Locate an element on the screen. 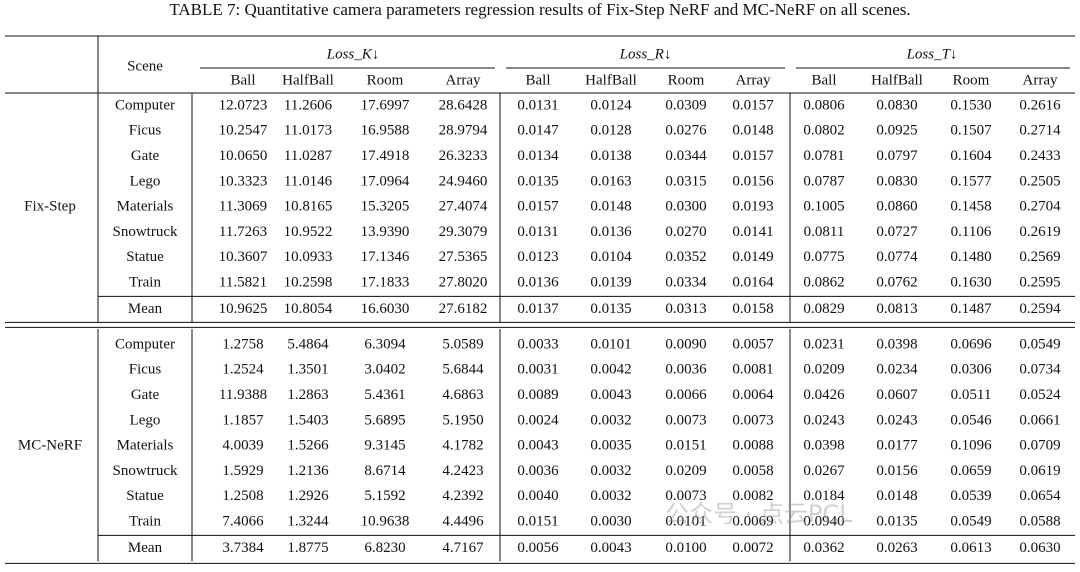 The height and width of the screenshot is (572, 1080). value-cell: 0.0089 is located at coordinates (537, 395).